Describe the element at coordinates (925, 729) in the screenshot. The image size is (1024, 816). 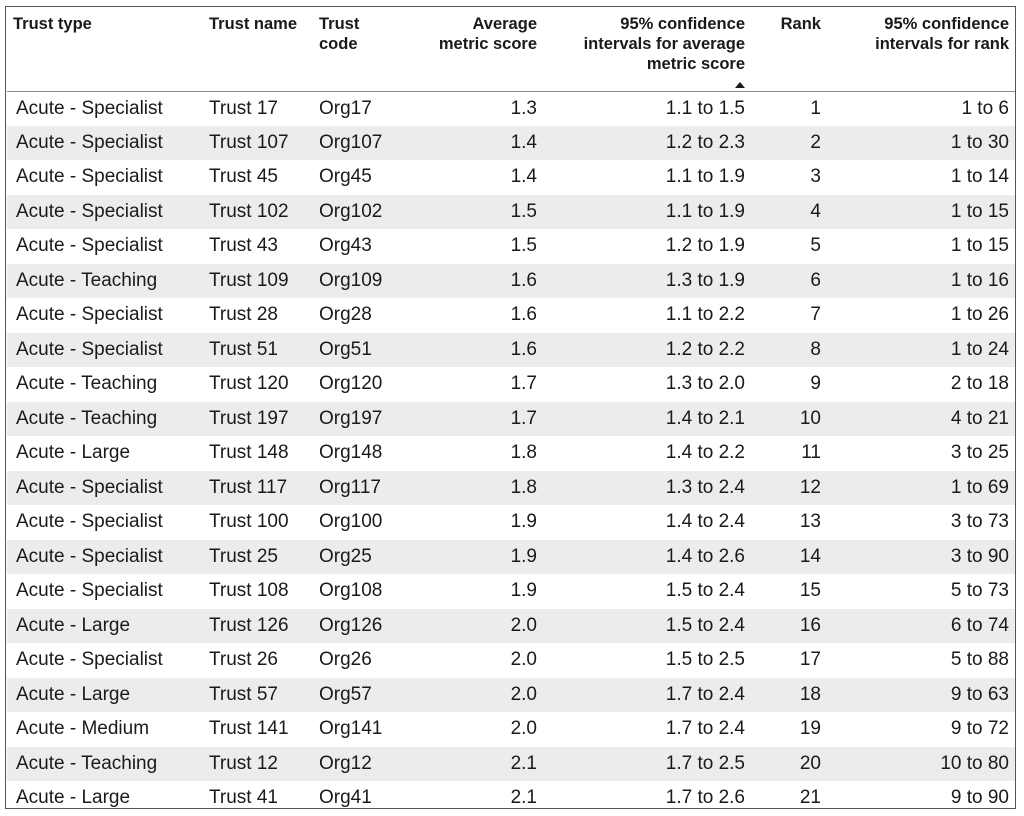
I see `cell-ci-rank: 9 to 72` at that location.